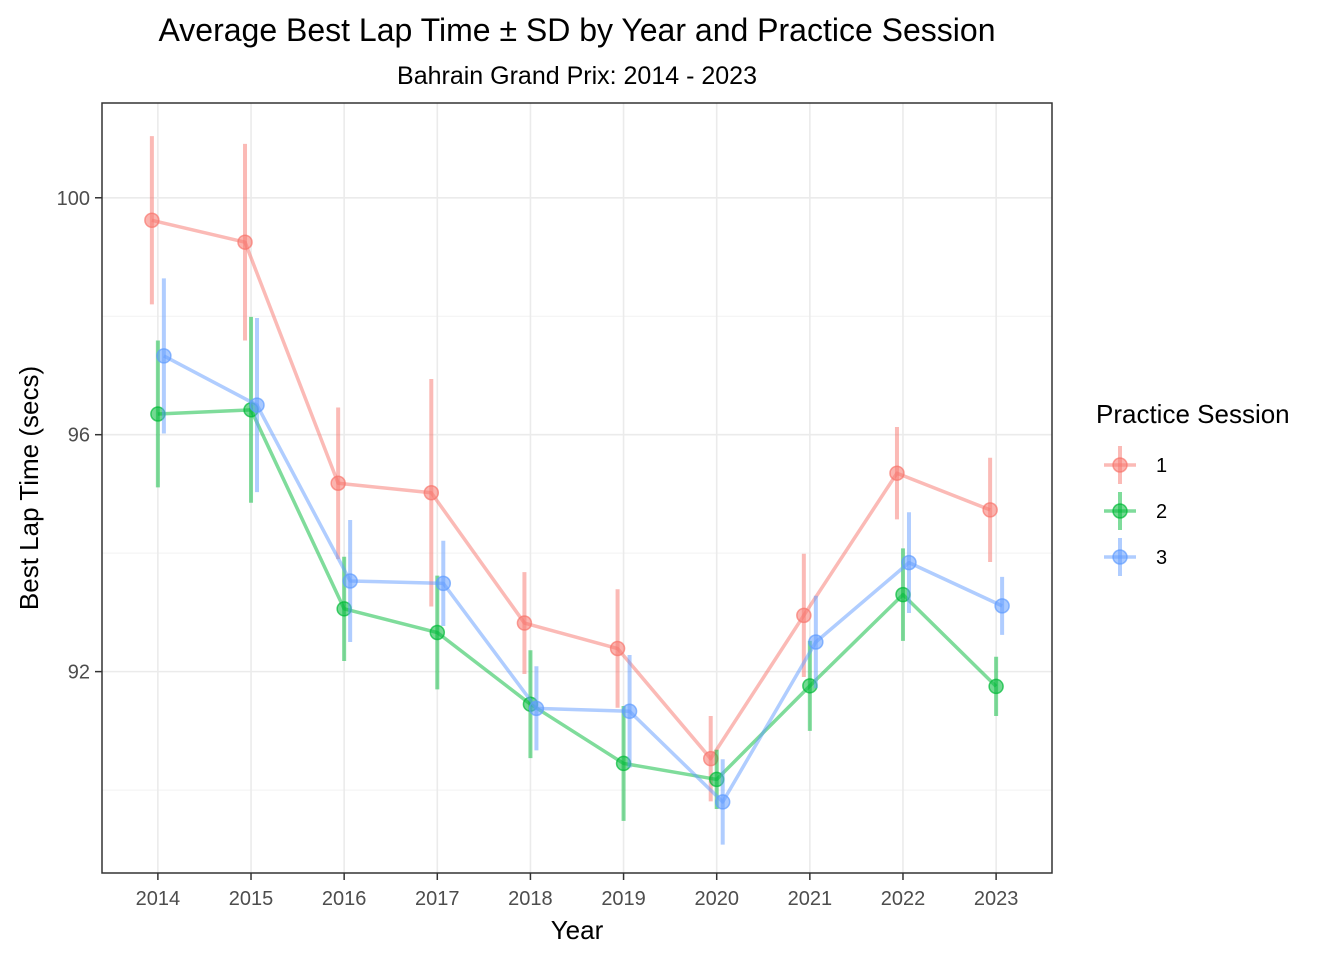  I want to click on legend-item-3: 3, so click(1135, 557).